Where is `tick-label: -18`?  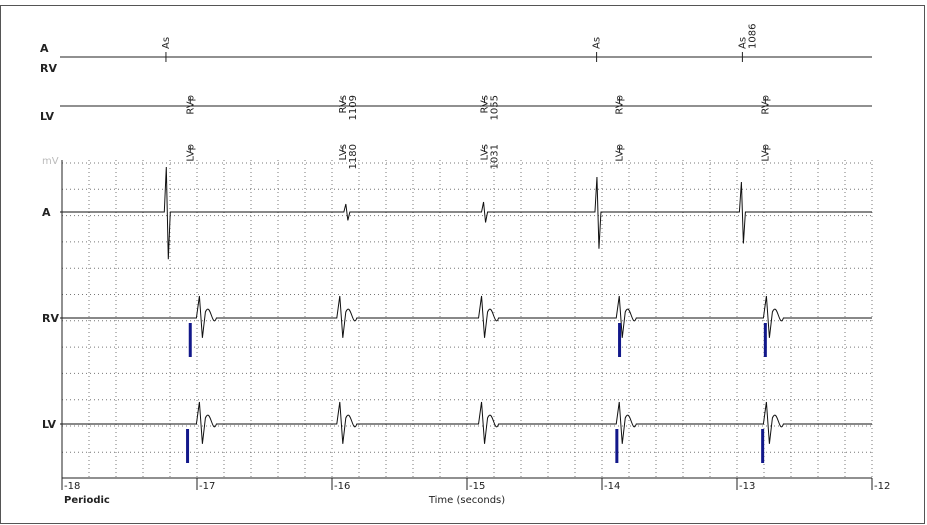 tick-label: -18 is located at coordinates (72, 486).